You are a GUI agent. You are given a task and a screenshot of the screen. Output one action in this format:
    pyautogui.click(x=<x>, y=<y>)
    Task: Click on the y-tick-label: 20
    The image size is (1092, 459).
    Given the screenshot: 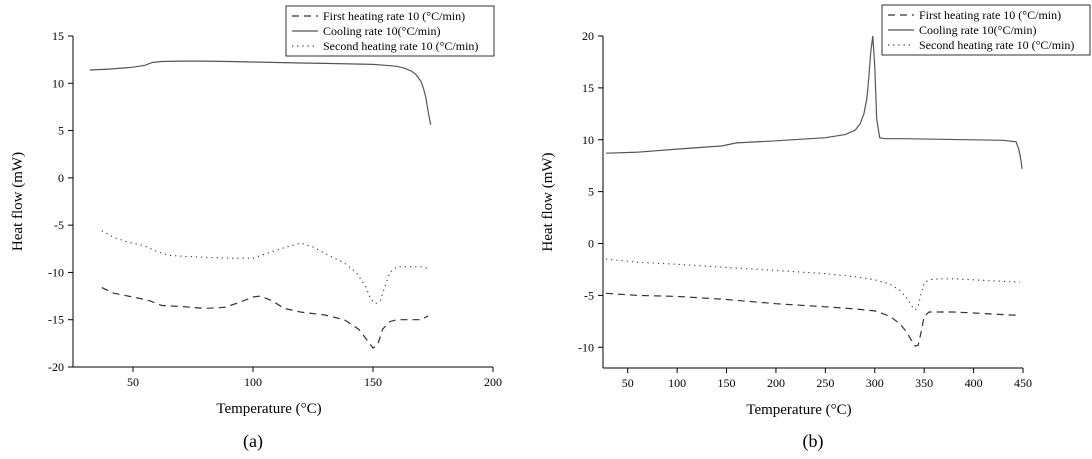 What is the action you would take?
    pyautogui.click(x=588, y=36)
    